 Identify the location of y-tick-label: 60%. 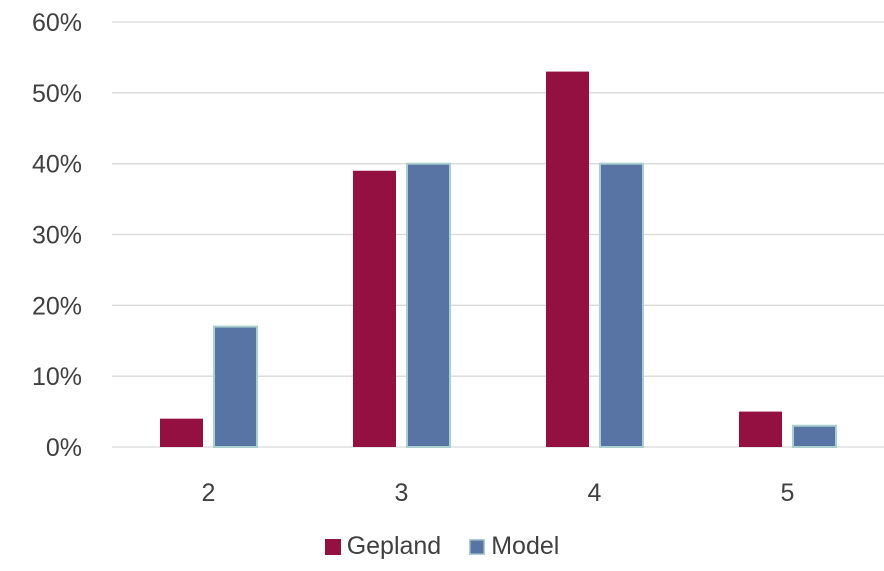
(57, 23).